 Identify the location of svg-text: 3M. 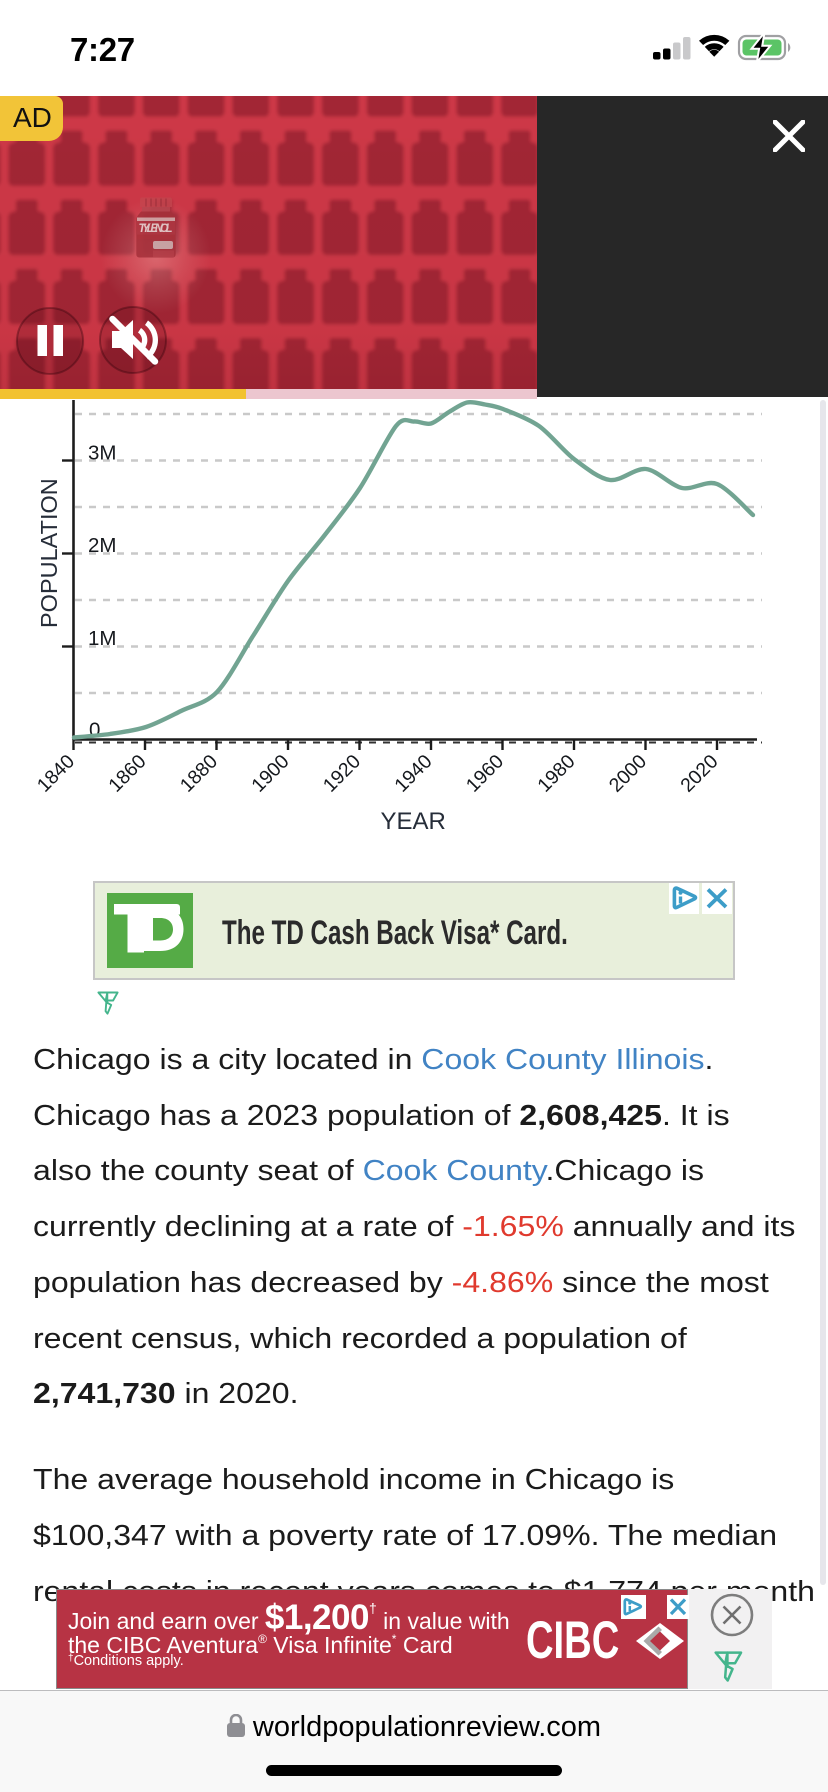
(102, 453).